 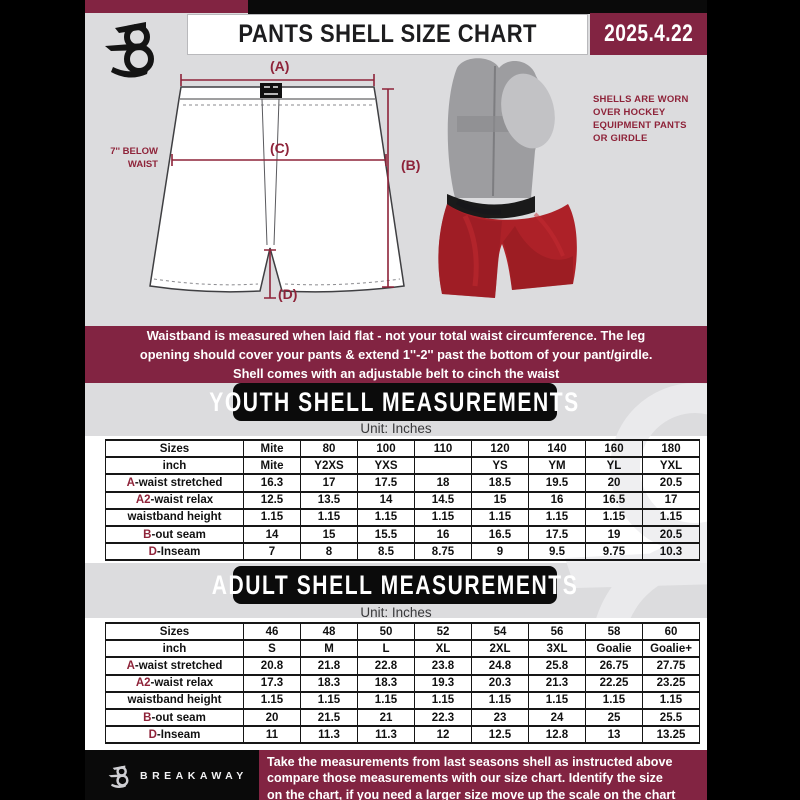 I want to click on cell-value: 11, so click(x=272, y=735).